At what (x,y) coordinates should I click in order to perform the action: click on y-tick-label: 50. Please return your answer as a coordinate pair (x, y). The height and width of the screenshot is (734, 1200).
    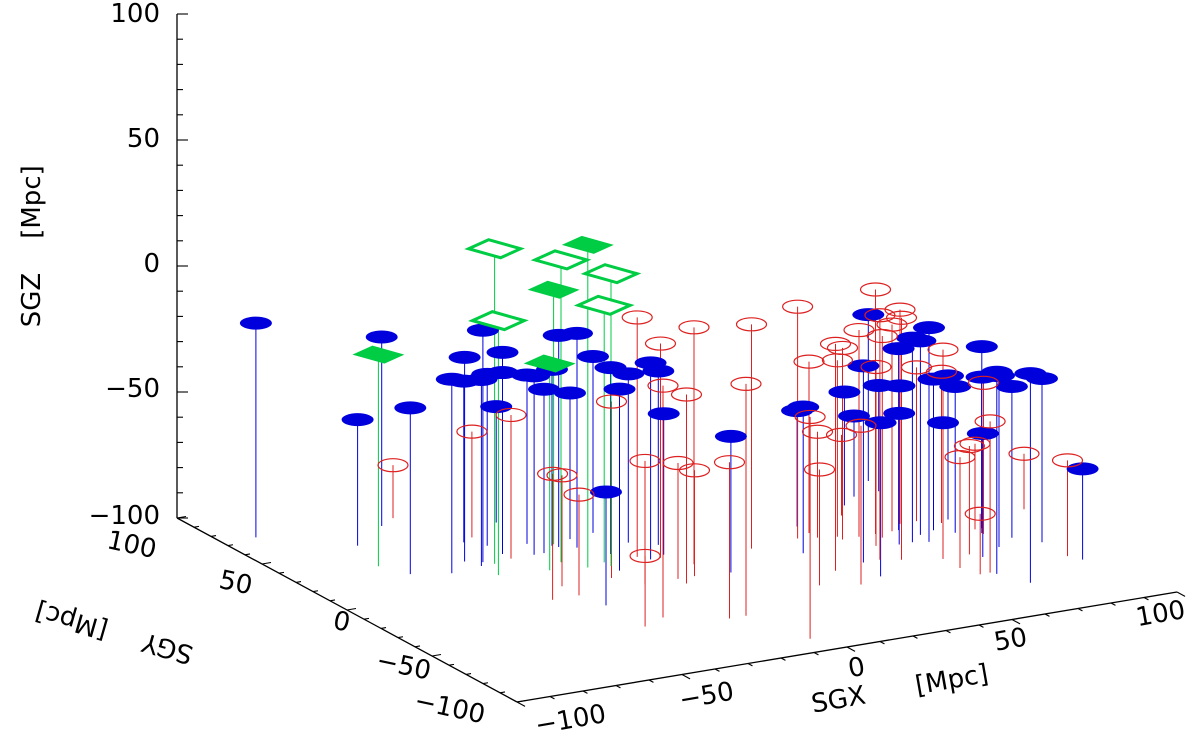
    Looking at the image, I should click on (235, 583).